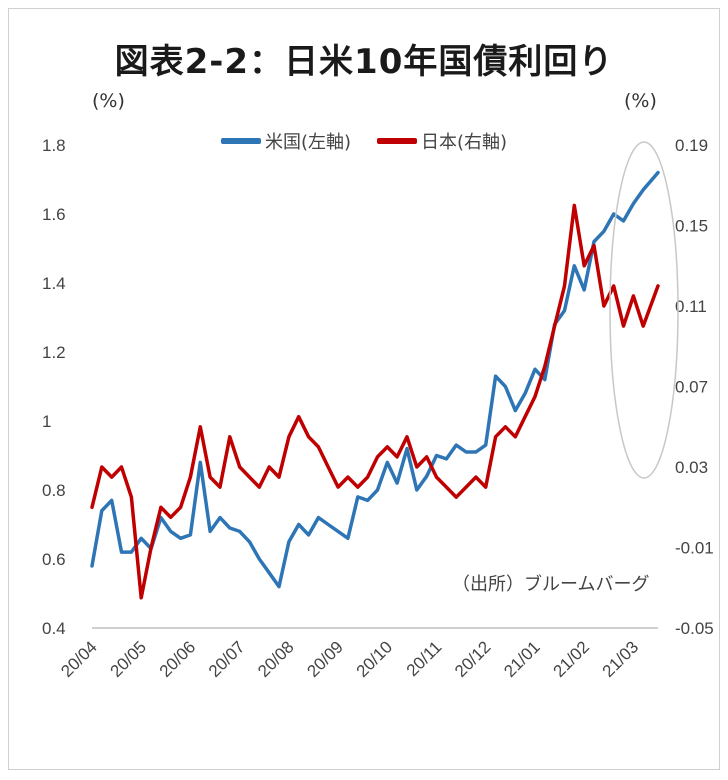 Image resolution: width=728 pixels, height=780 pixels. I want to click on y-right-tick-label: 0.03, so click(691, 467).